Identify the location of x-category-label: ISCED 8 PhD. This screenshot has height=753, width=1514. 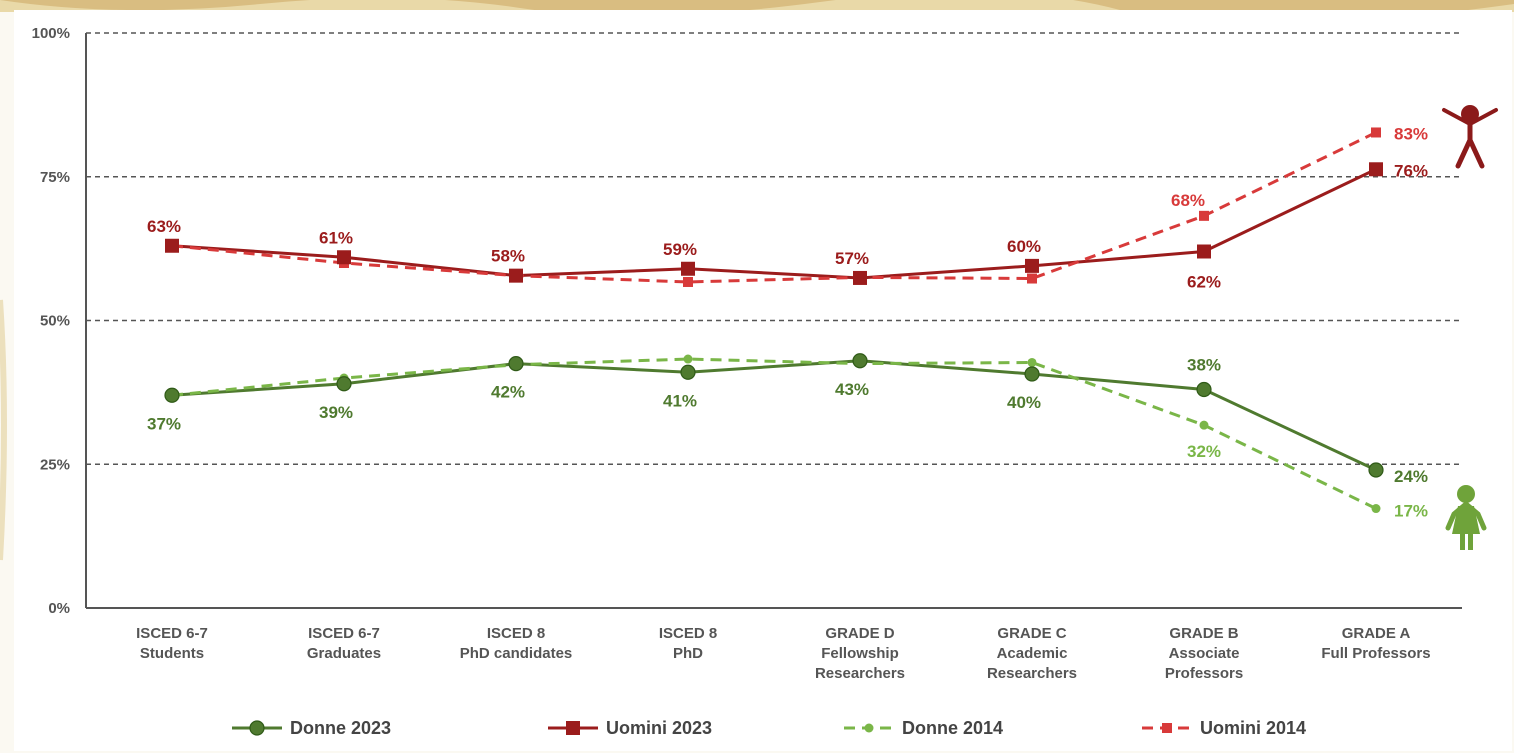
(688, 643).